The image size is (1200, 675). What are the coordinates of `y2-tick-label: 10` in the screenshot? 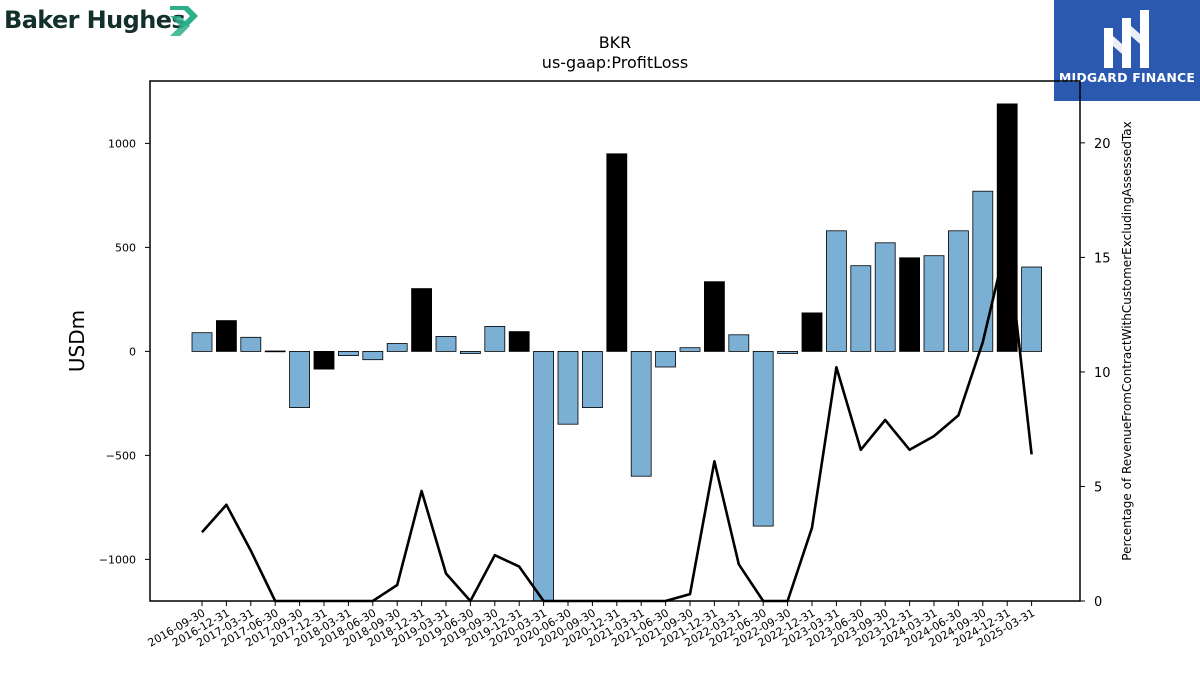 It's located at (1102, 373).